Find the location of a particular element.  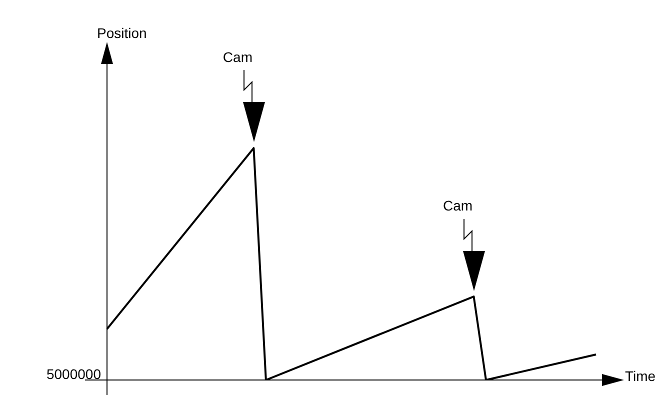

x-axis-title: Time is located at coordinates (640, 376).